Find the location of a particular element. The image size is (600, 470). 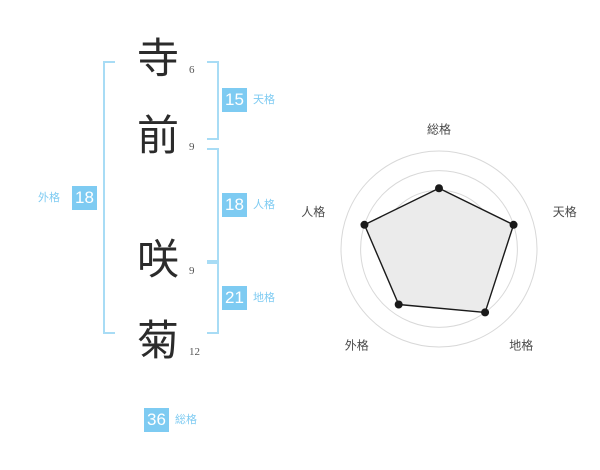

radar-ring is located at coordinates (439, 249).